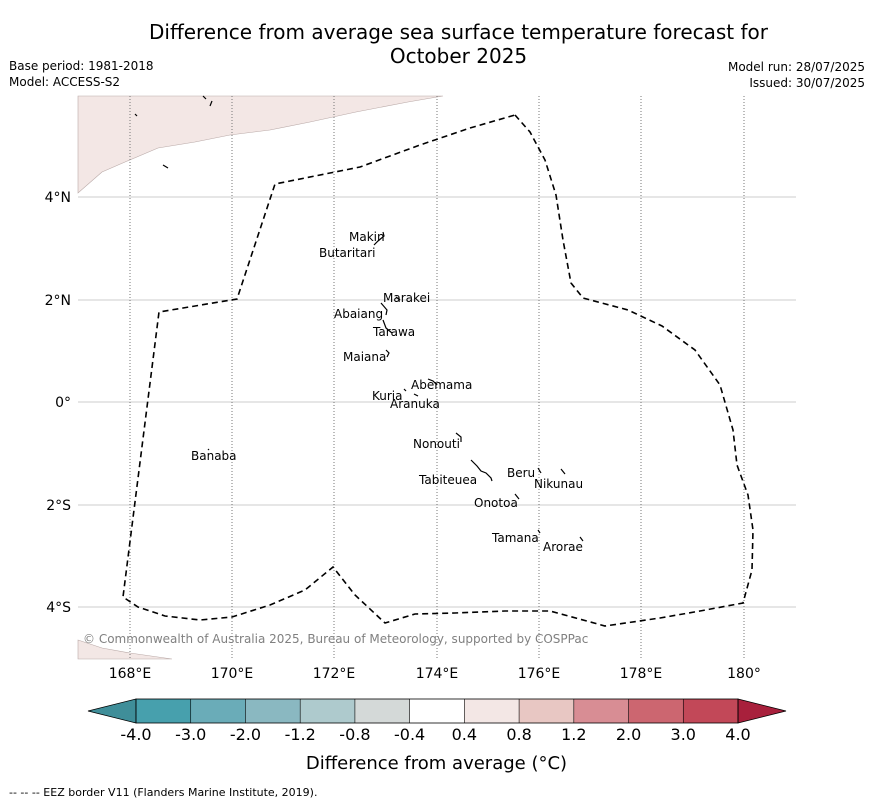 This screenshot has width=873, height=804. I want to click on colorbar-tick-label: 1.2, so click(573, 734).